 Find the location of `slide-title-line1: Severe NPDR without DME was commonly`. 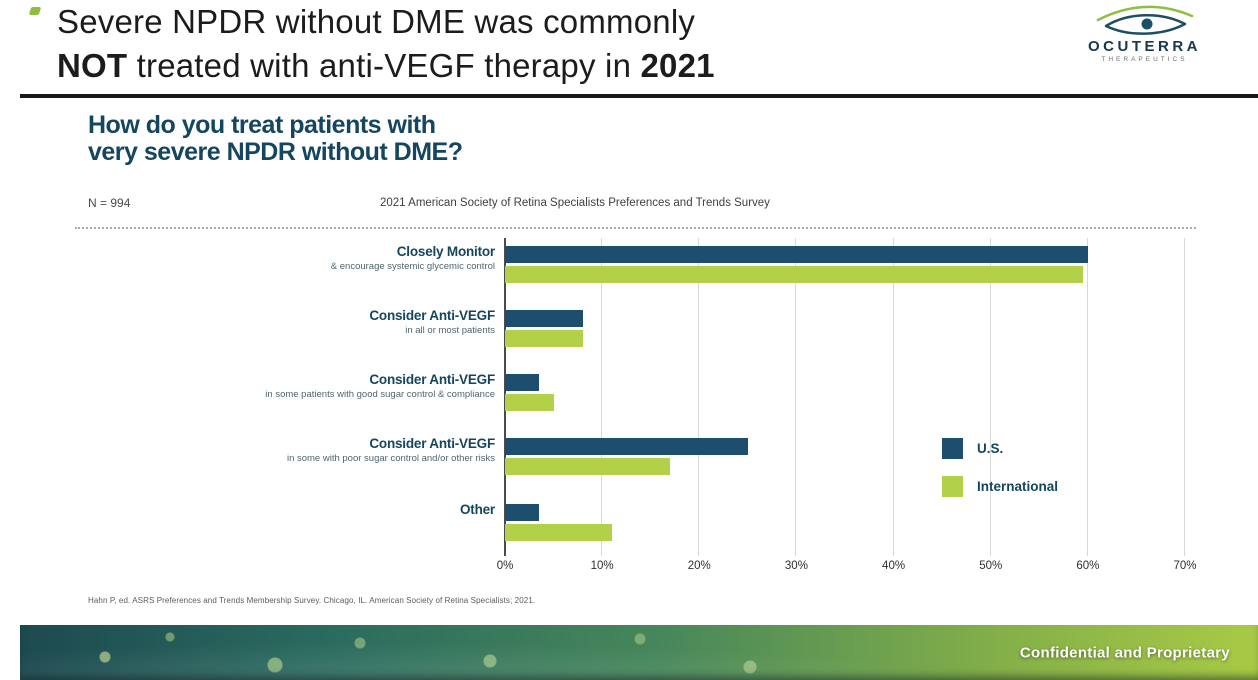

slide-title-line1: Severe NPDR without DME was commonly is located at coordinates (376, 21).